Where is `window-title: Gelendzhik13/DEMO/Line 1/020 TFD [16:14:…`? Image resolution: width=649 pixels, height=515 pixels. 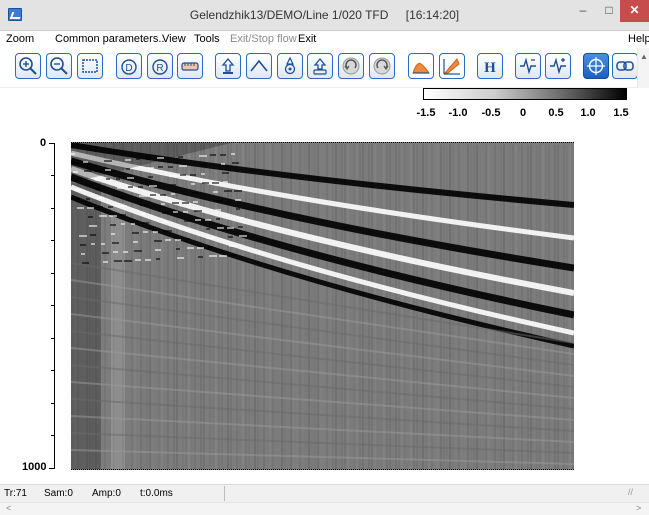
window-title: Gelendzhik13/DEMO/Line 1/020 TFD [16:14:… is located at coordinates (324, 15).